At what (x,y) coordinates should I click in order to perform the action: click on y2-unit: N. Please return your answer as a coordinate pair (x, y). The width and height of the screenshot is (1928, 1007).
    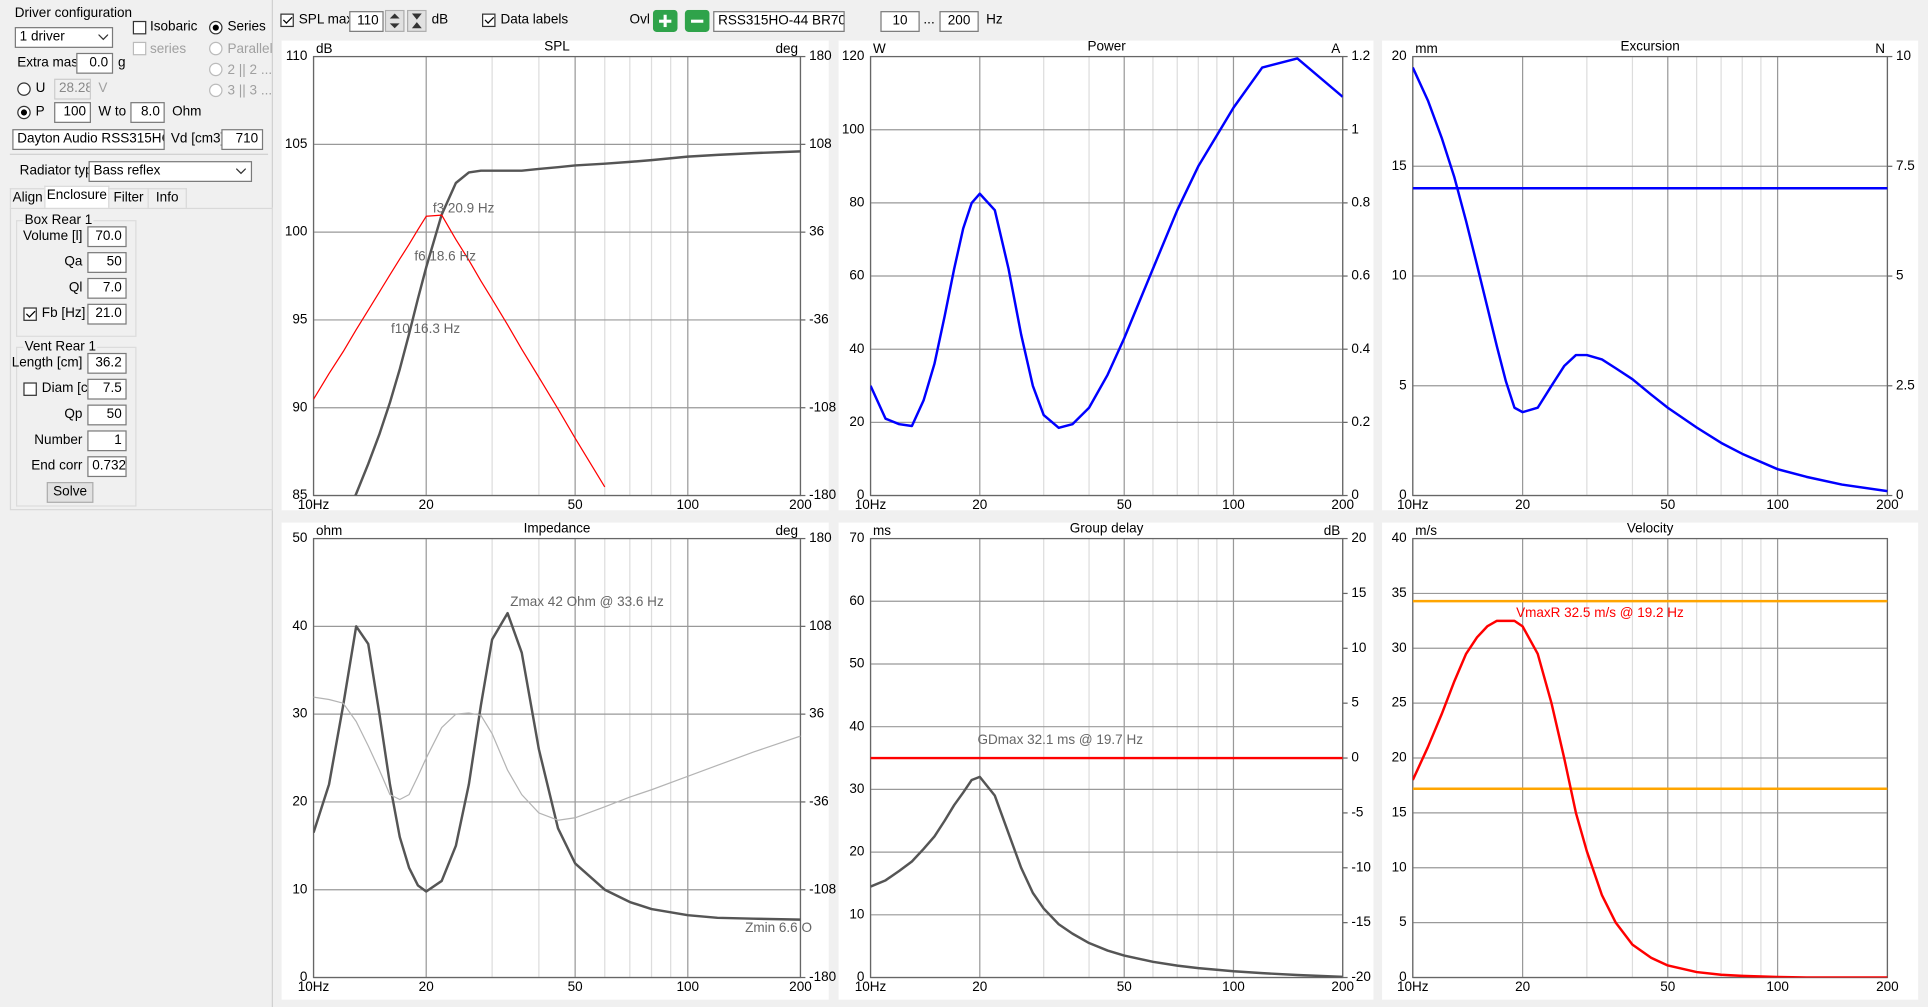
    Looking at the image, I should click on (1880, 48).